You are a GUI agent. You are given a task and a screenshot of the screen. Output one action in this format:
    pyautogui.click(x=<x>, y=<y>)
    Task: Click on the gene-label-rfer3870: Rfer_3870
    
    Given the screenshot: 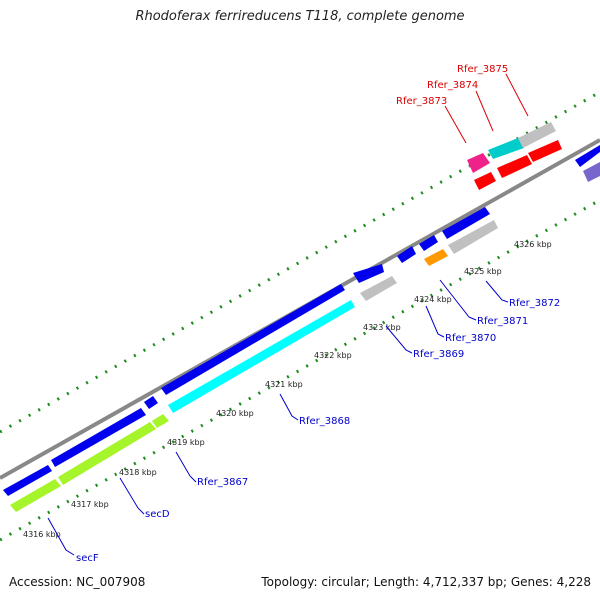 What is the action you would take?
    pyautogui.click(x=470, y=338)
    